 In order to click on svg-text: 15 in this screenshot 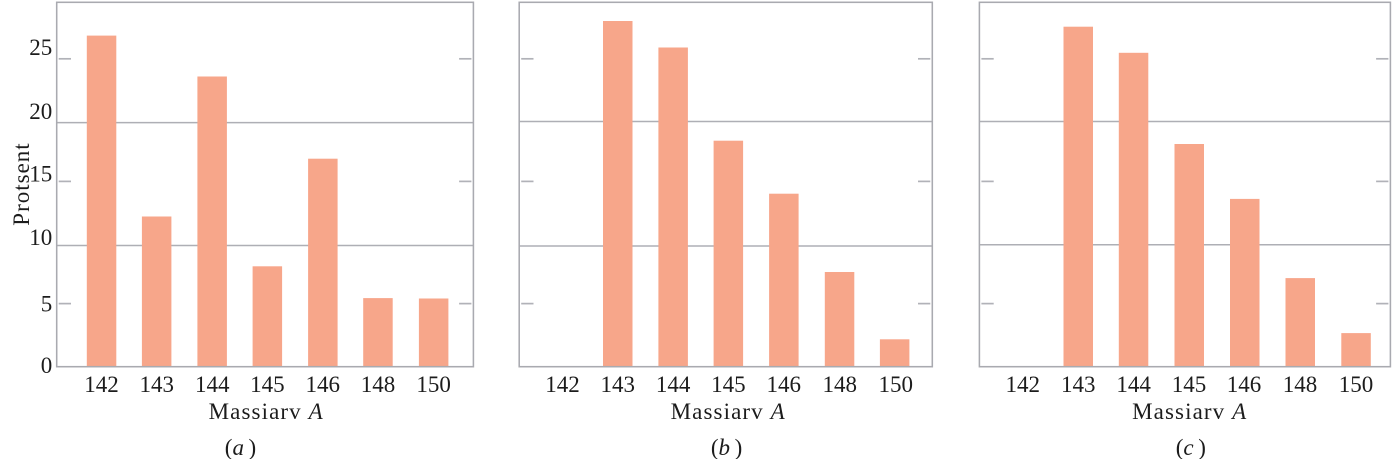, I will do `click(40, 173)`.